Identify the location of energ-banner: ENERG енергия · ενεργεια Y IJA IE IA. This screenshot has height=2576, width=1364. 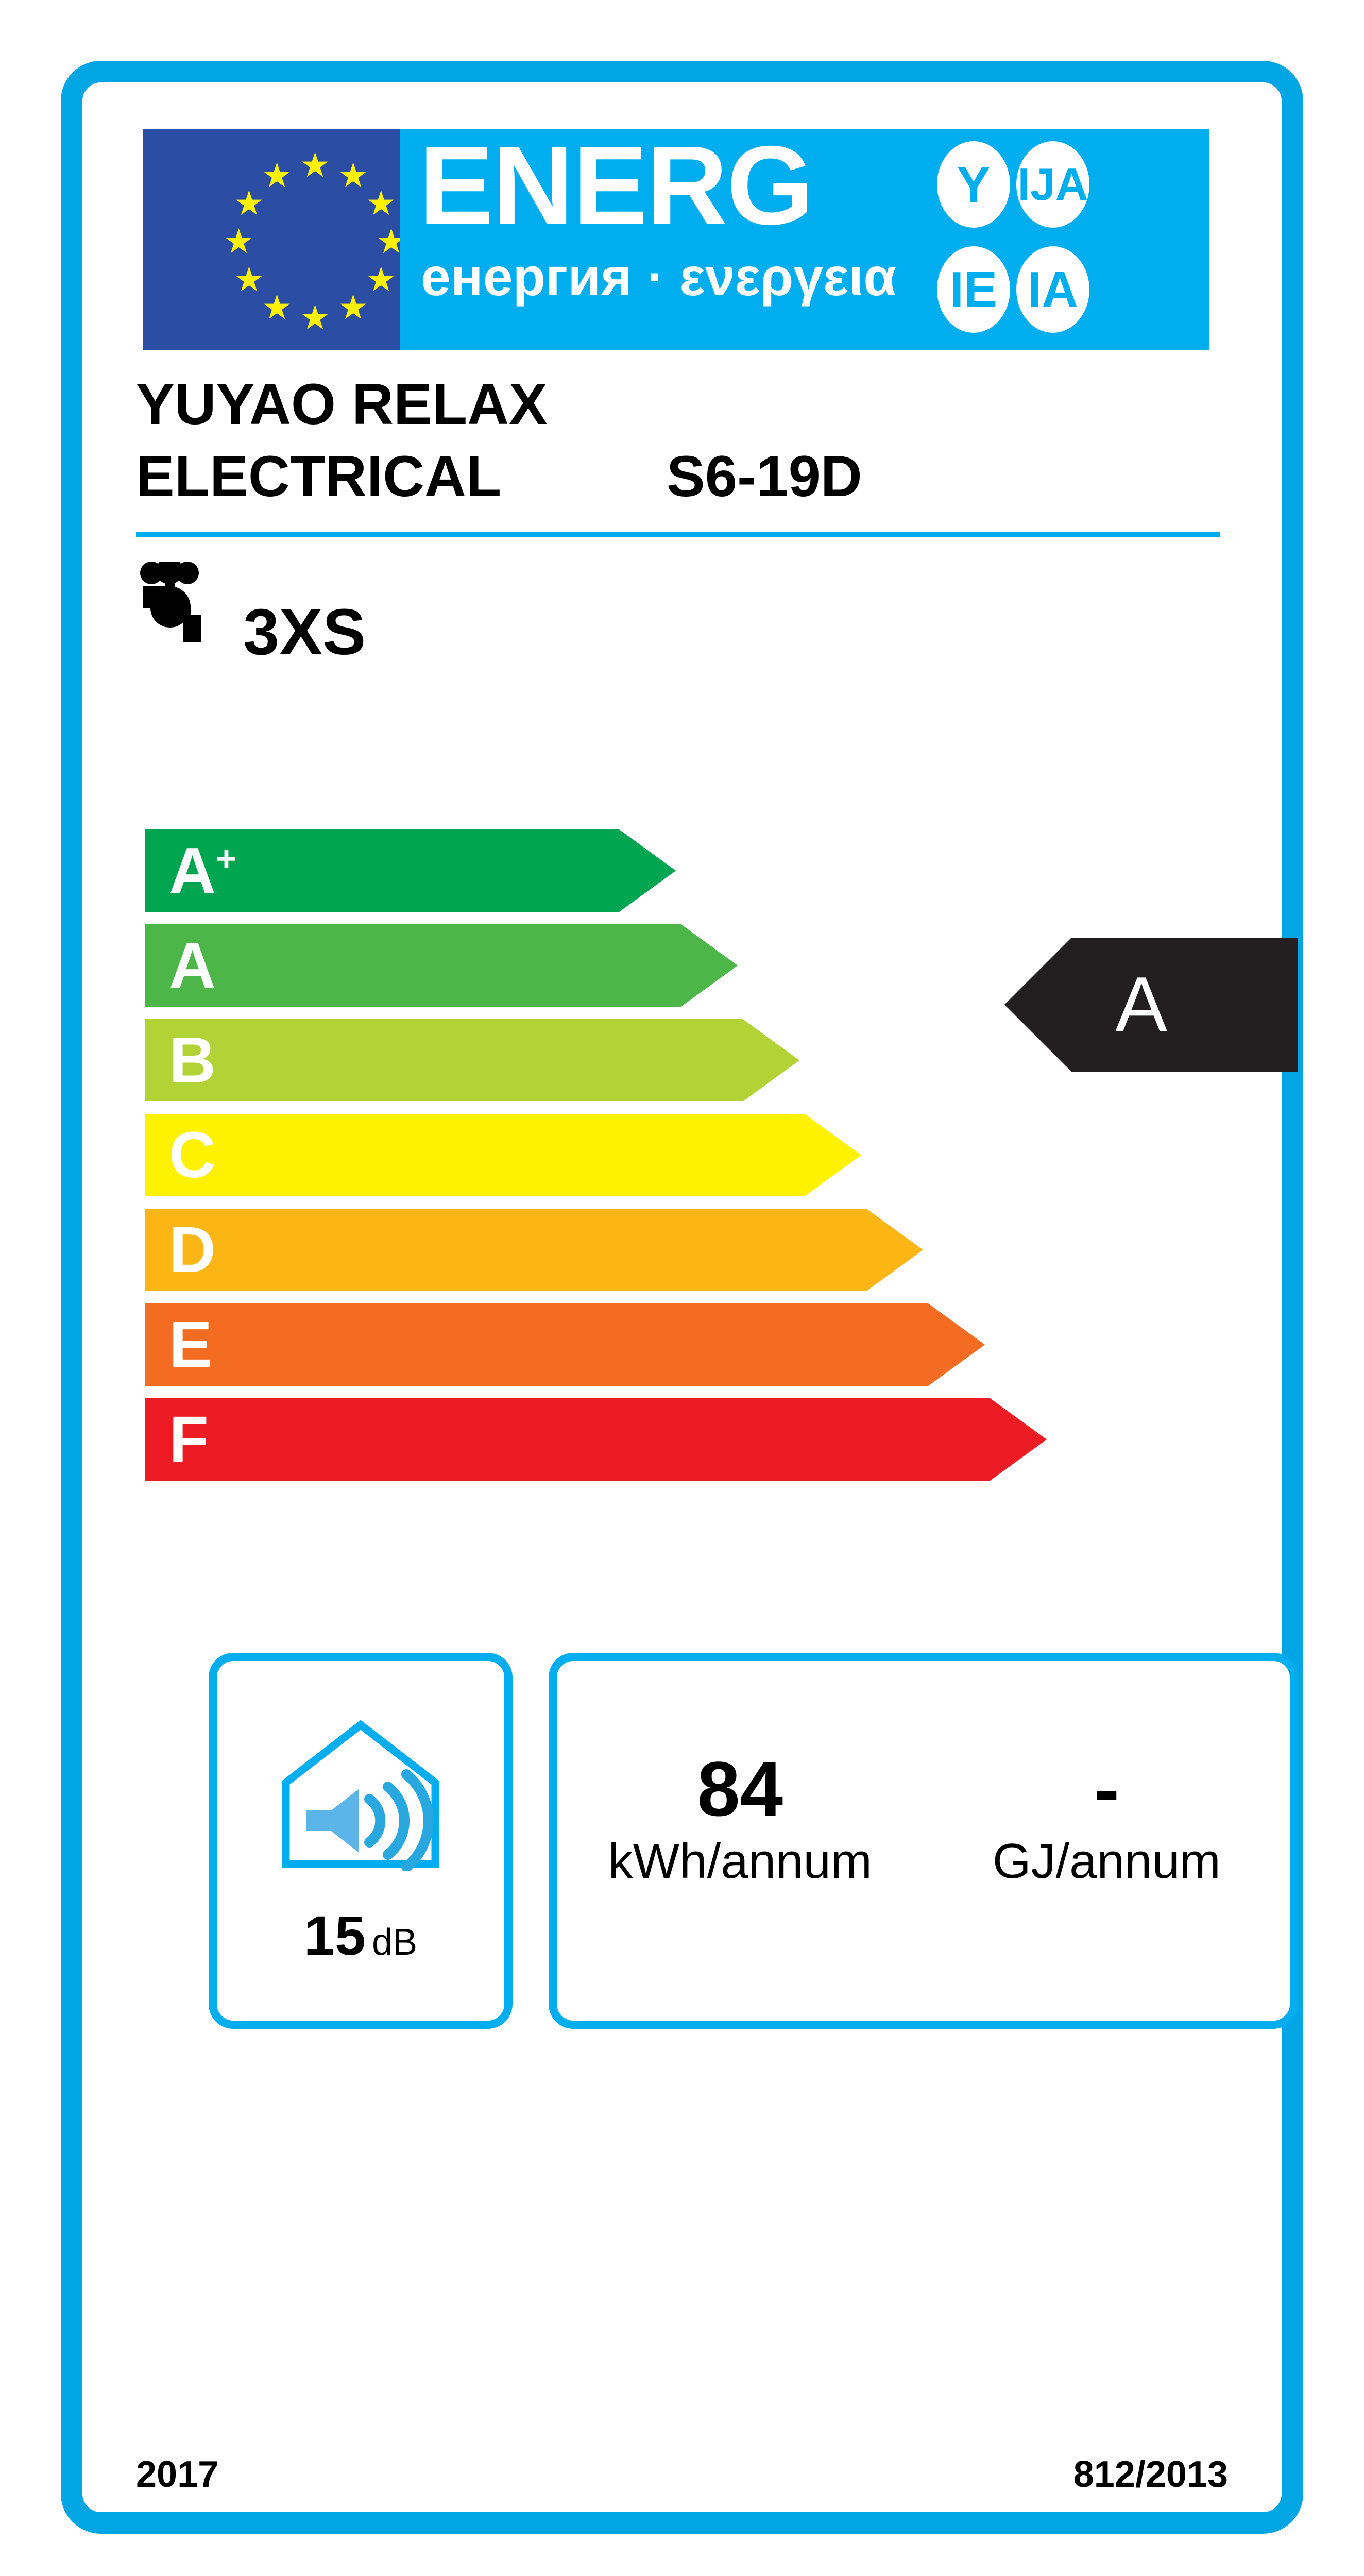
(804, 239).